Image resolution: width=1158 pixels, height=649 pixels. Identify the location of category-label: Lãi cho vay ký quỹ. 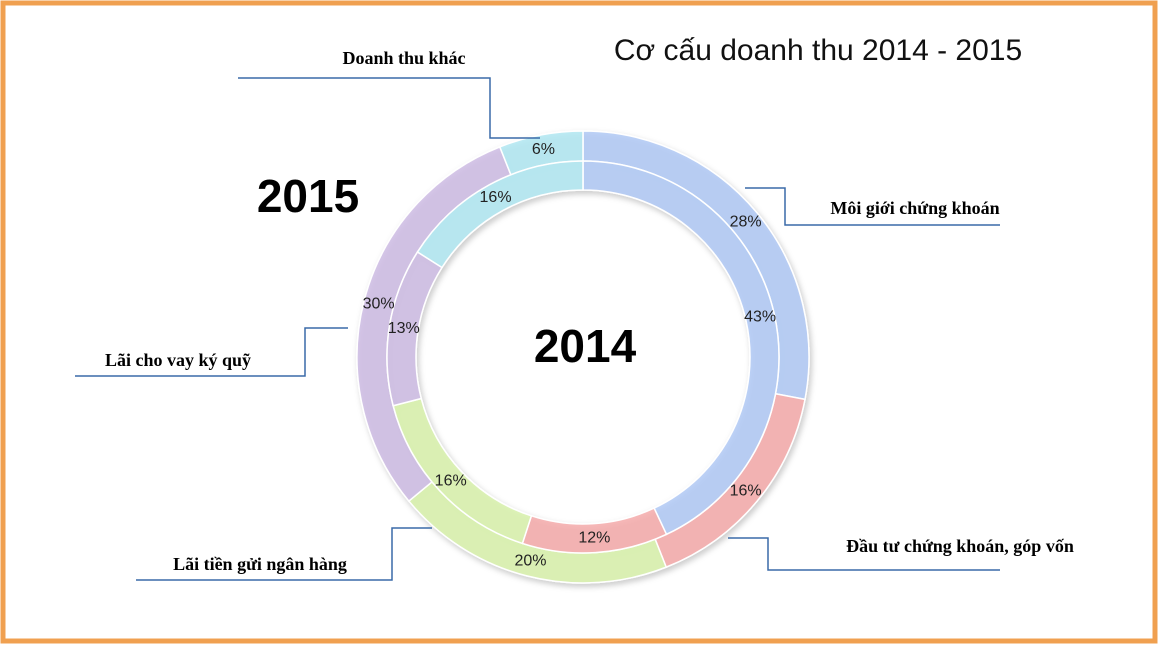
(178, 360).